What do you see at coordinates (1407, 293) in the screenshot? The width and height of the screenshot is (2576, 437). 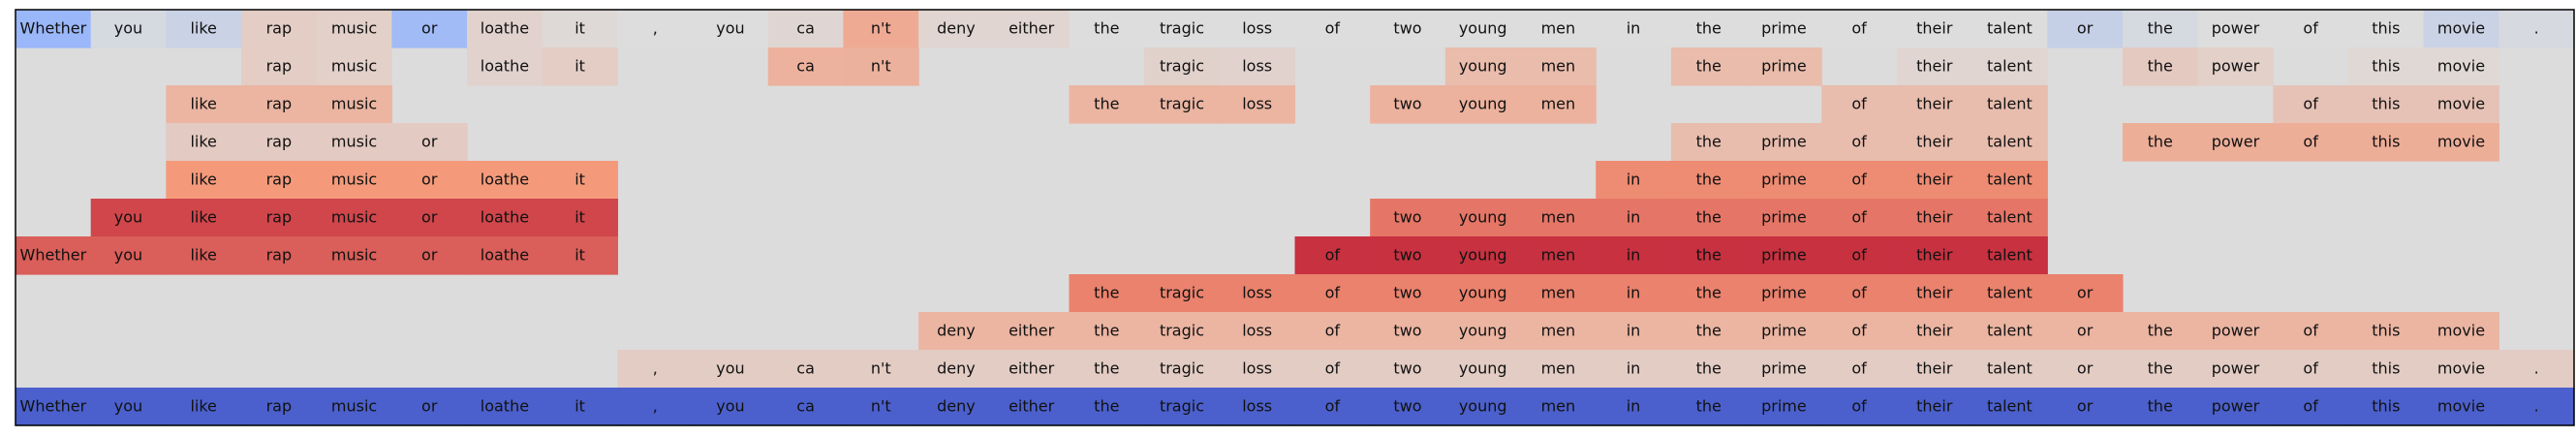 I see `token-label-r7-c18: two` at bounding box center [1407, 293].